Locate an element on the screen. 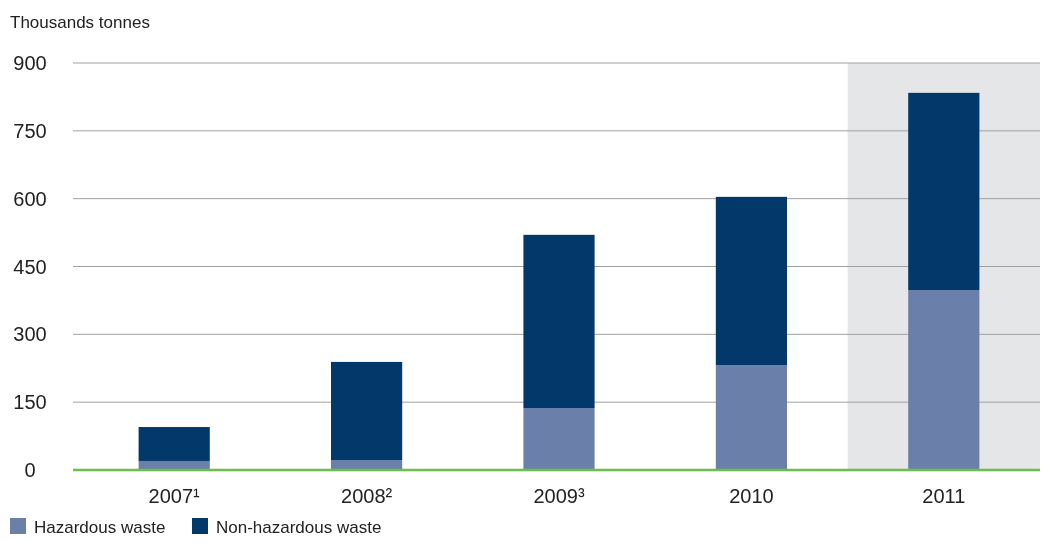  x-tick-label: 2009³ is located at coordinates (559, 496).